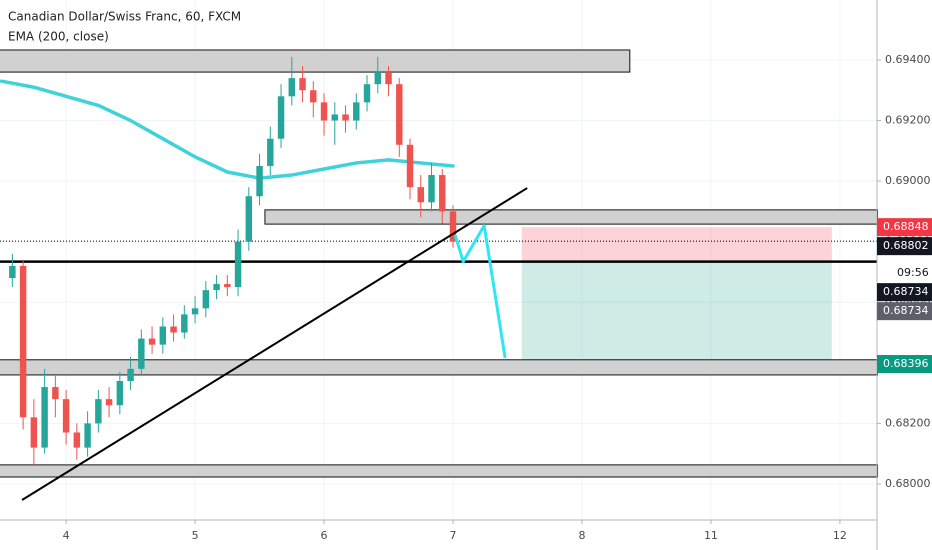  Describe the element at coordinates (676, 244) in the screenshot. I see `stop-zone` at that location.